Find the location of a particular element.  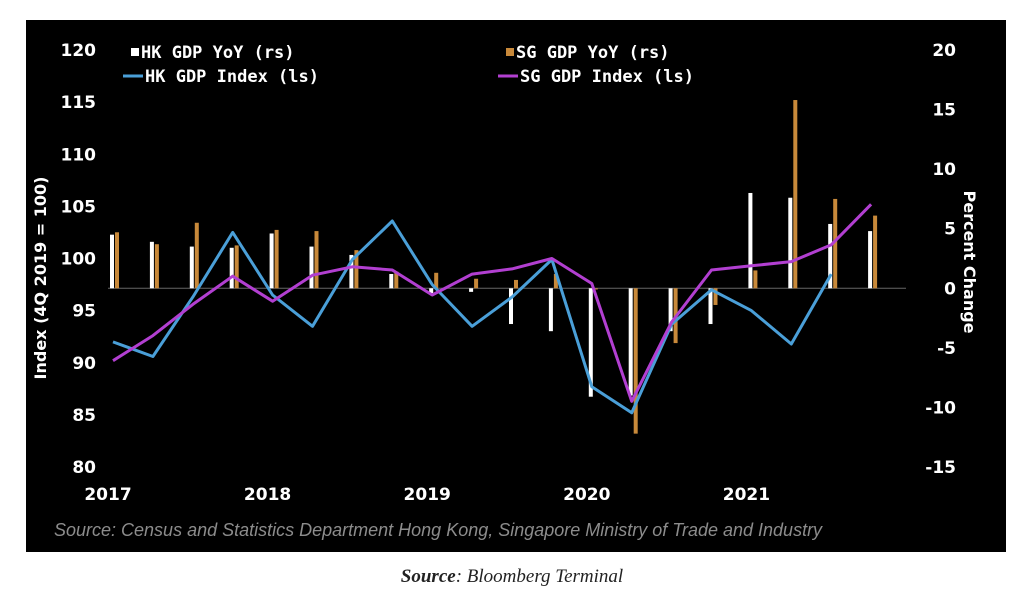

right-tick-label: -10 is located at coordinates (940, 408).